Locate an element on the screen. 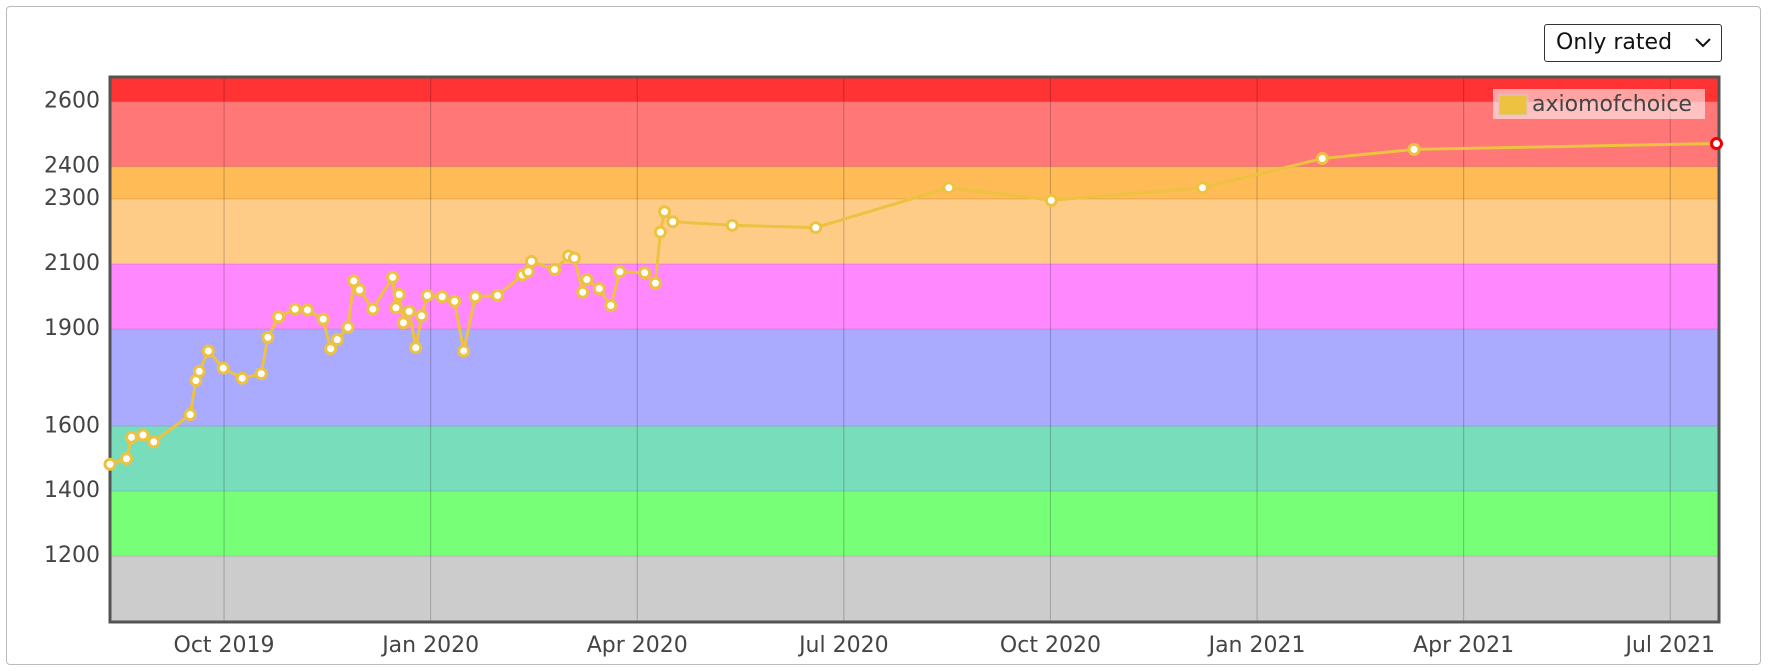  filter-select-label: Only rated is located at coordinates (1614, 42).